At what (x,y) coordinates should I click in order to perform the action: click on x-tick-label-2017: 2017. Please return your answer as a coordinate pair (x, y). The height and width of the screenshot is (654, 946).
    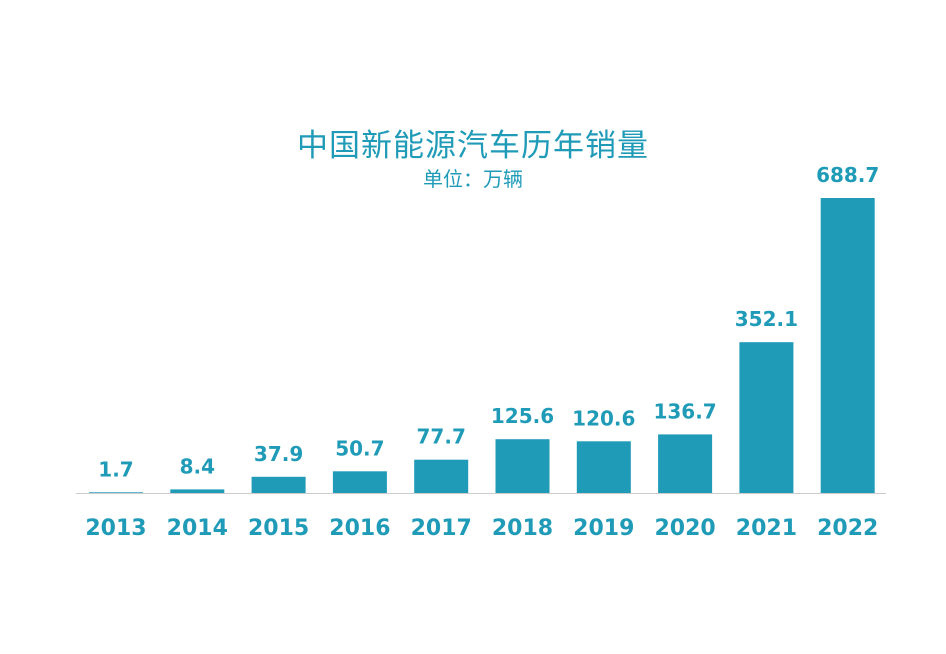
    Looking at the image, I should click on (441, 528).